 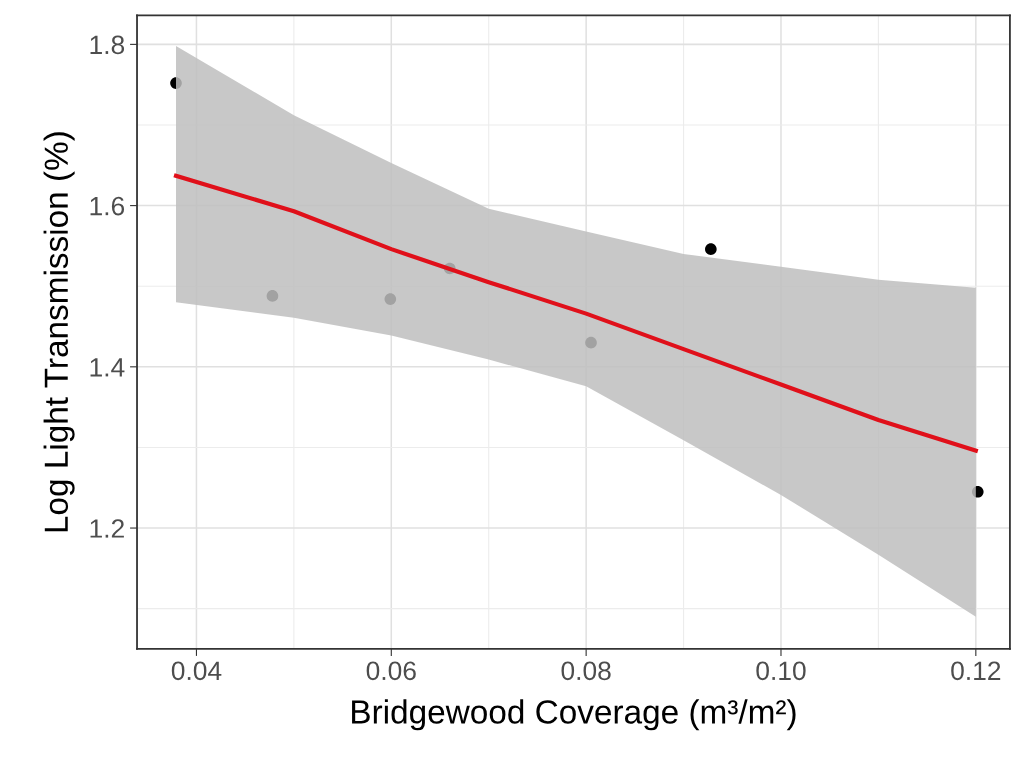 I want to click on y-axis-title: Log Light Transmission (%), so click(x=59, y=332).